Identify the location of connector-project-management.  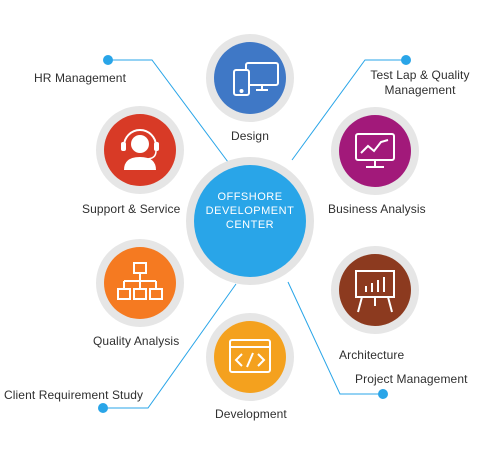
(335, 338).